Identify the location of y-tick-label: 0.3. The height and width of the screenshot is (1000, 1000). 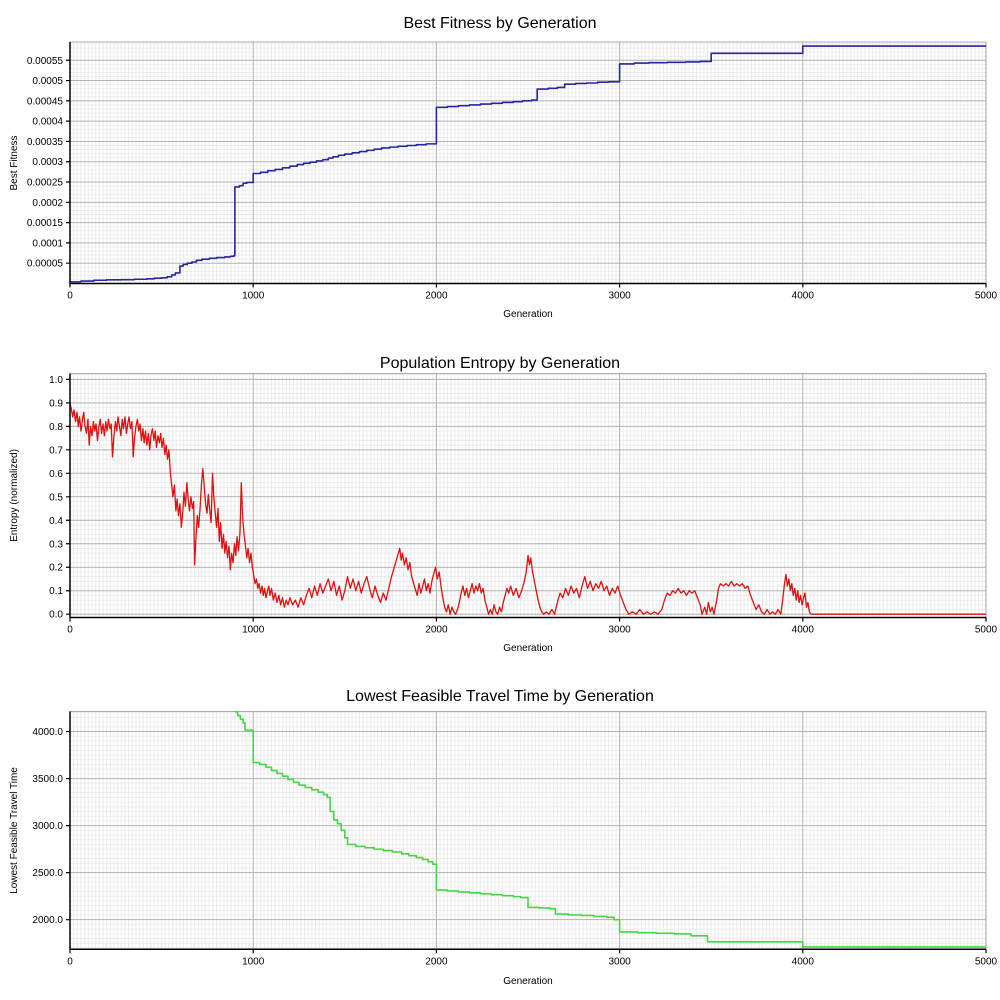
(56, 544).